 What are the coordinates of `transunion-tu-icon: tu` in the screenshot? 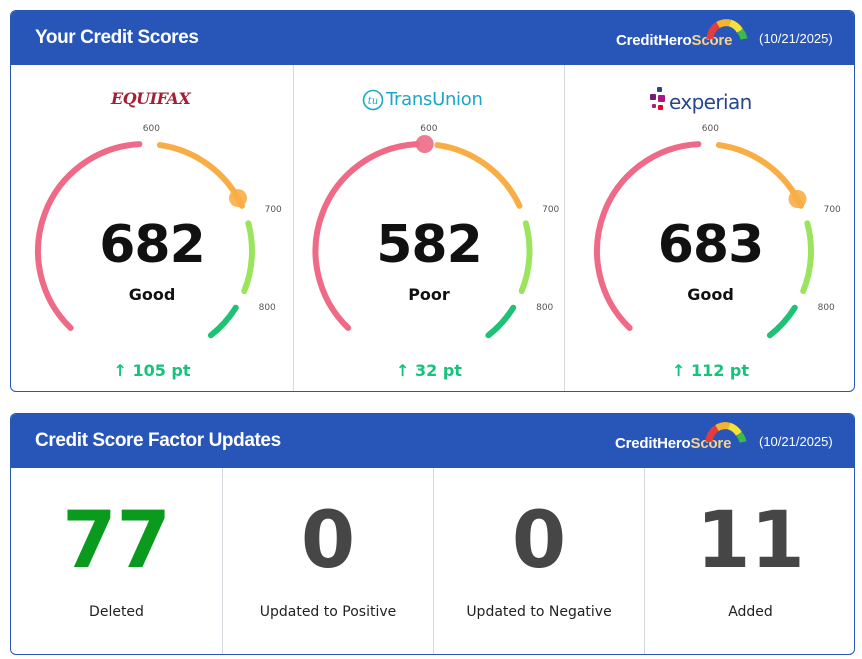 It's located at (373, 100).